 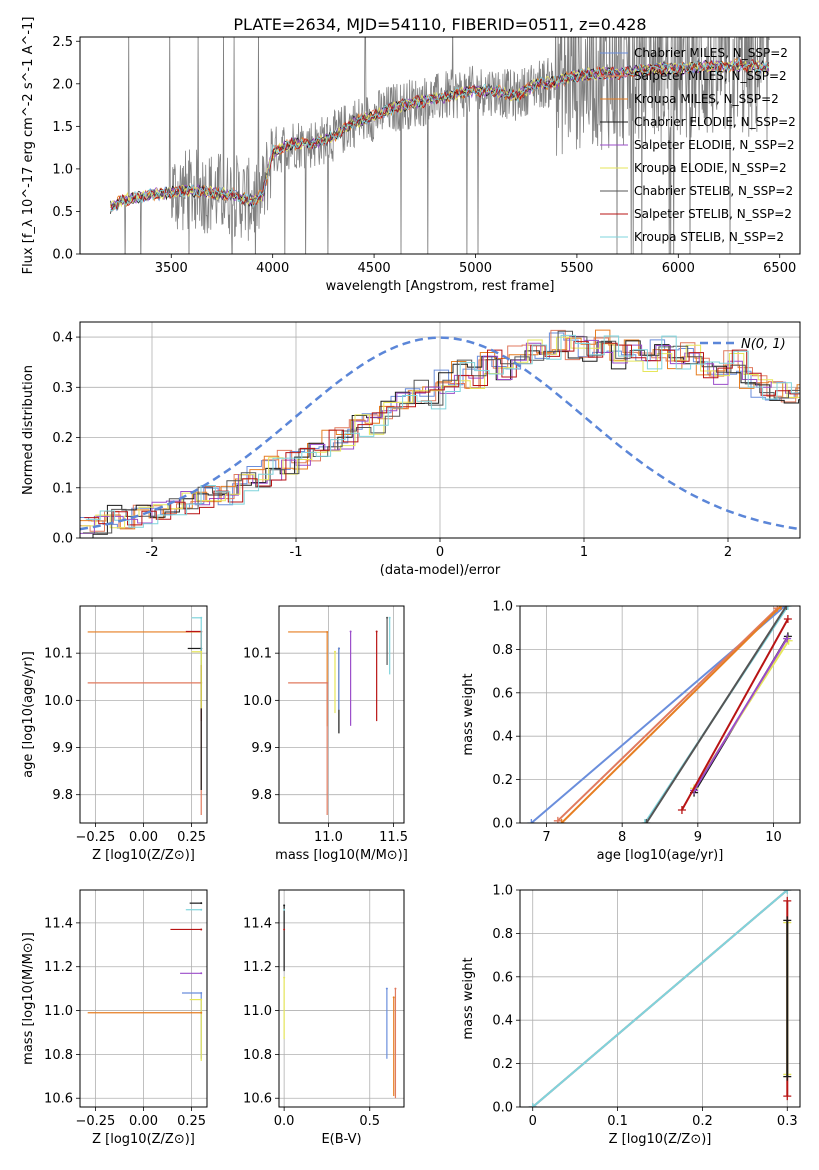 I want to click on weight-plot, so click(x=660, y=998).